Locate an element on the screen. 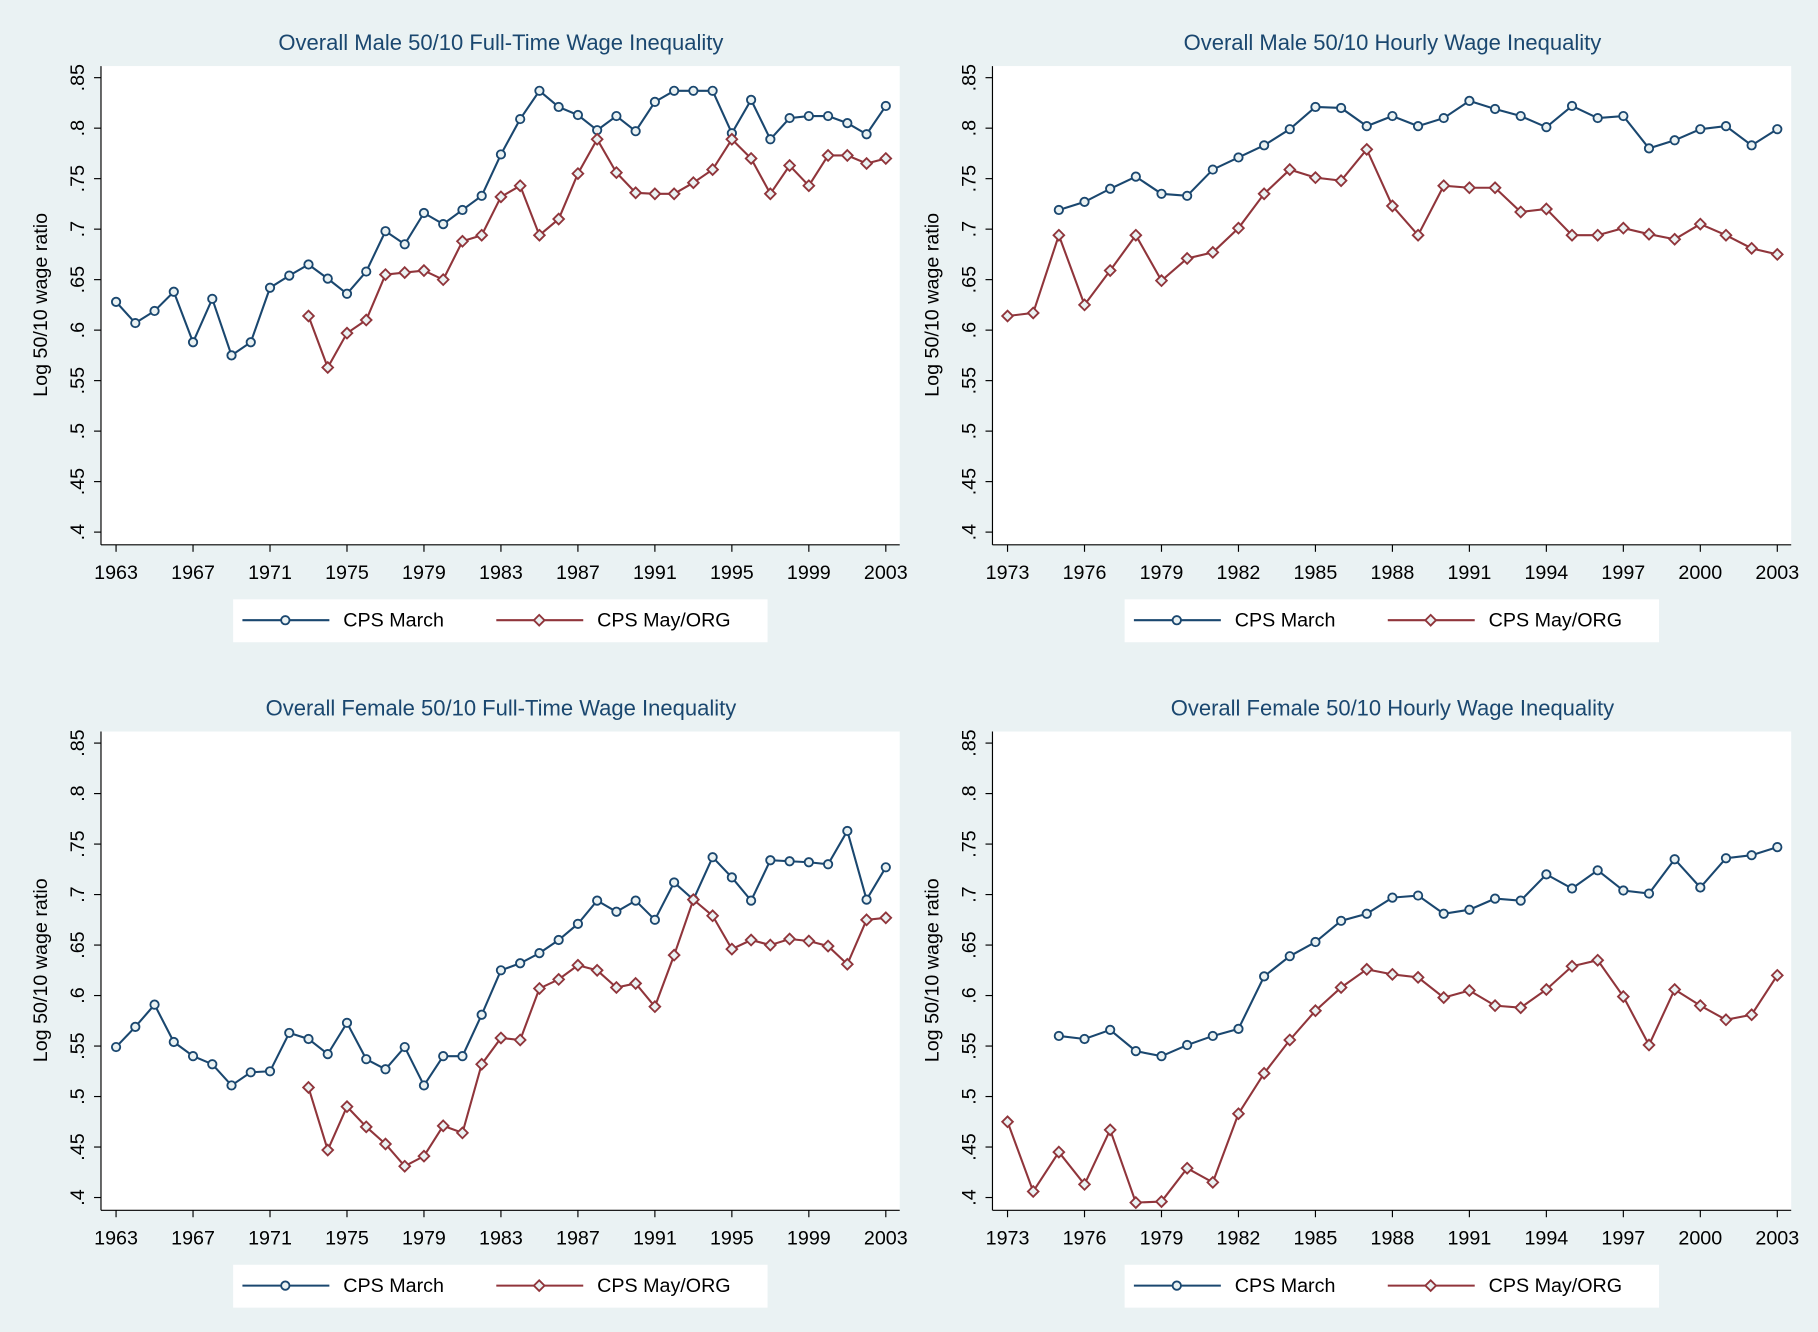  y-tick-label: .45 is located at coordinates (970, 481).